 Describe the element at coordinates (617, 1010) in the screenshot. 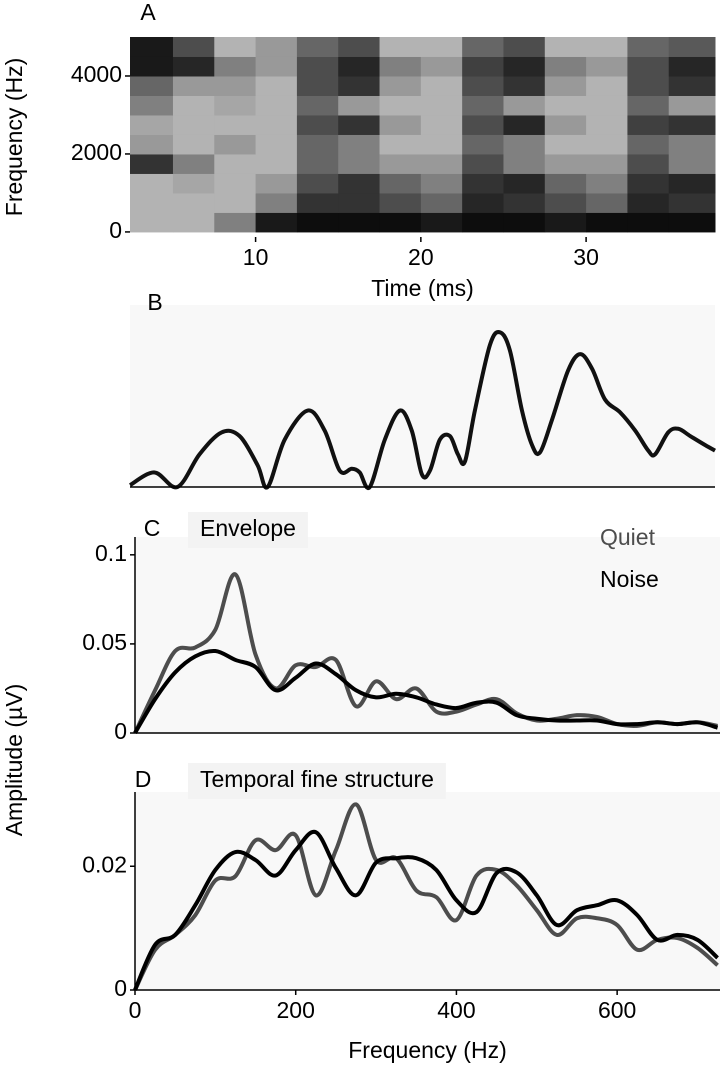

I see `x-tick-label: 600` at that location.